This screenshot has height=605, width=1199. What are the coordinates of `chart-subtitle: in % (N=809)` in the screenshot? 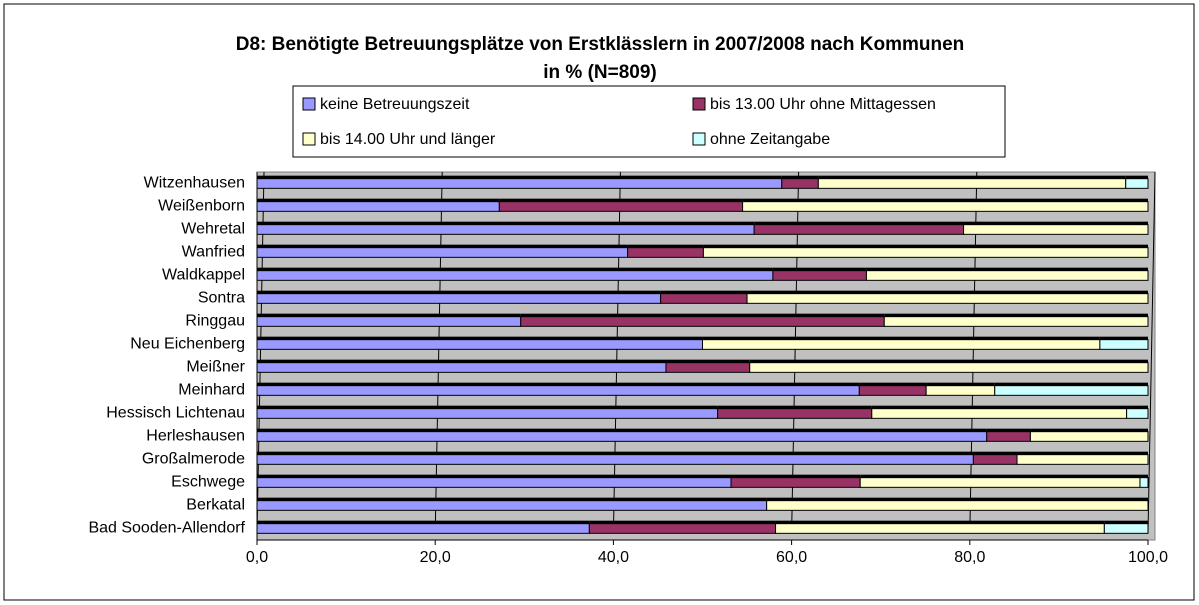 It's located at (600, 72).